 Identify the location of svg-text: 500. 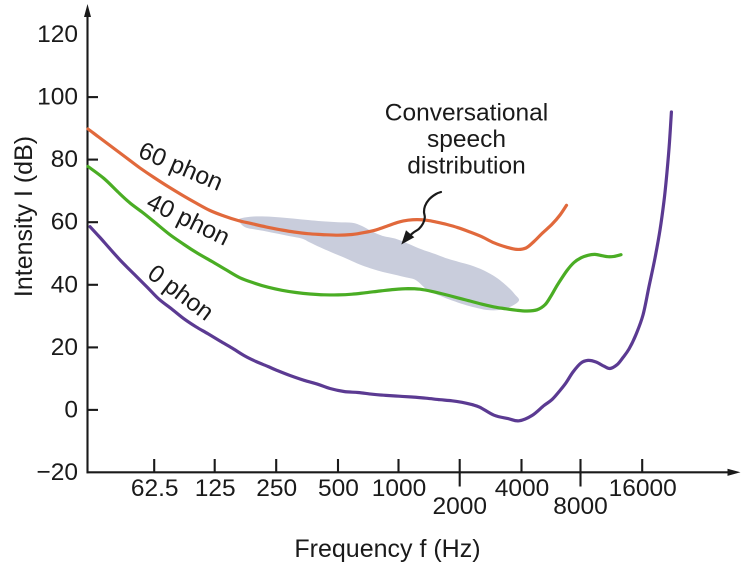
(338, 488).